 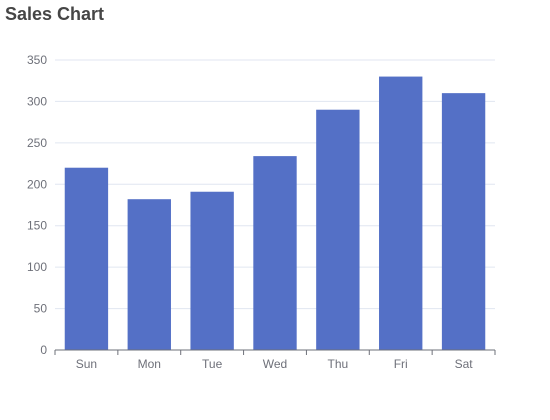 I want to click on chart-title: Sales Chart, so click(x=55, y=14).